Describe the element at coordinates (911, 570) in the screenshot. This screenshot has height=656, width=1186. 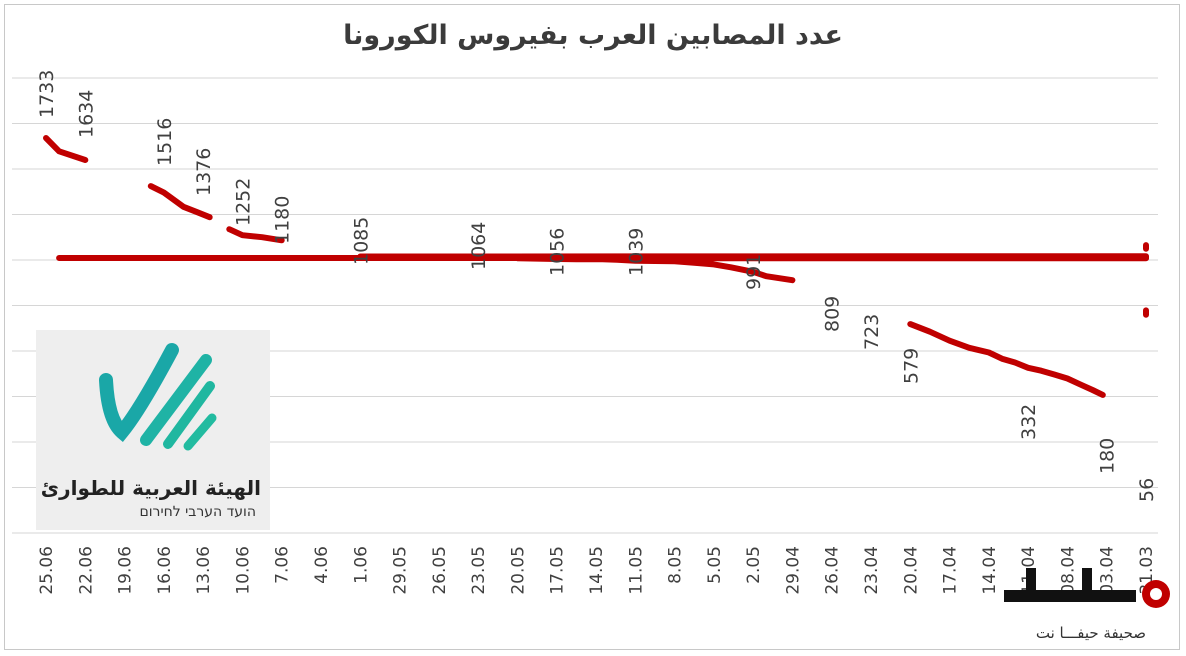
I see `x-tick-label: 20.04` at that location.